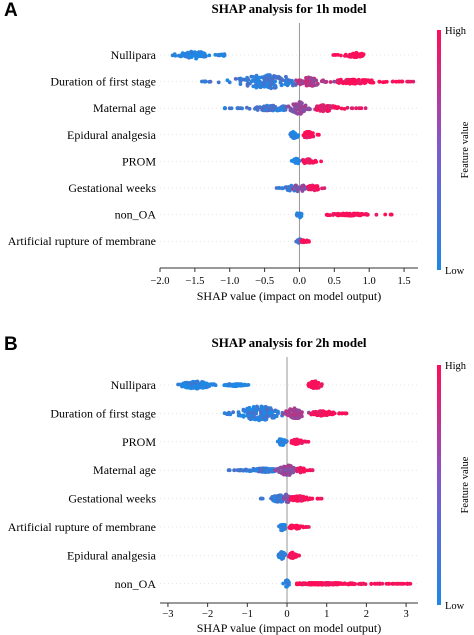 The image size is (474, 635). Describe the element at coordinates (288, 342) in the screenshot. I see `chart-title: SHAP analysis for 2h model` at that location.